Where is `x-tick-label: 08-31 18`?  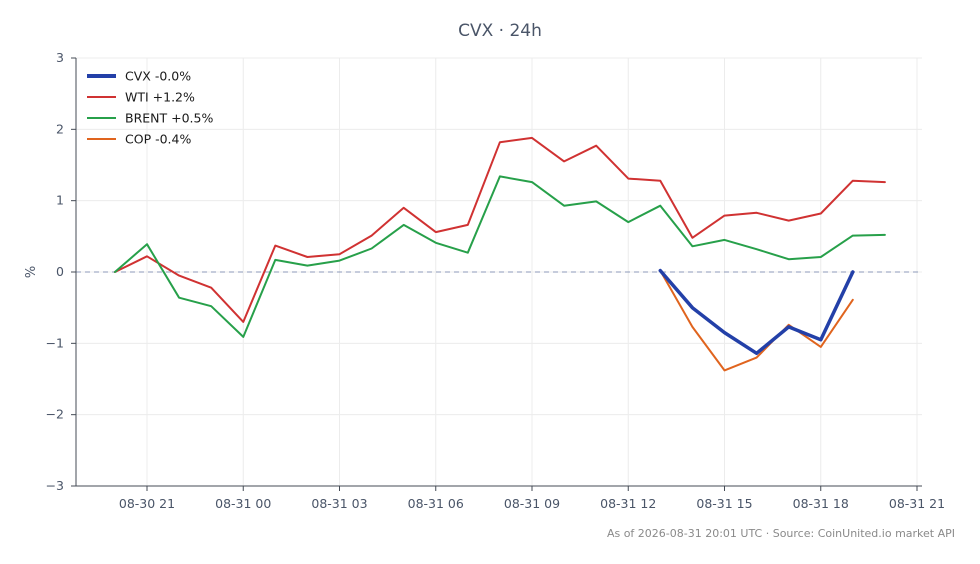
x-tick-label: 08-31 18 is located at coordinates (821, 503).